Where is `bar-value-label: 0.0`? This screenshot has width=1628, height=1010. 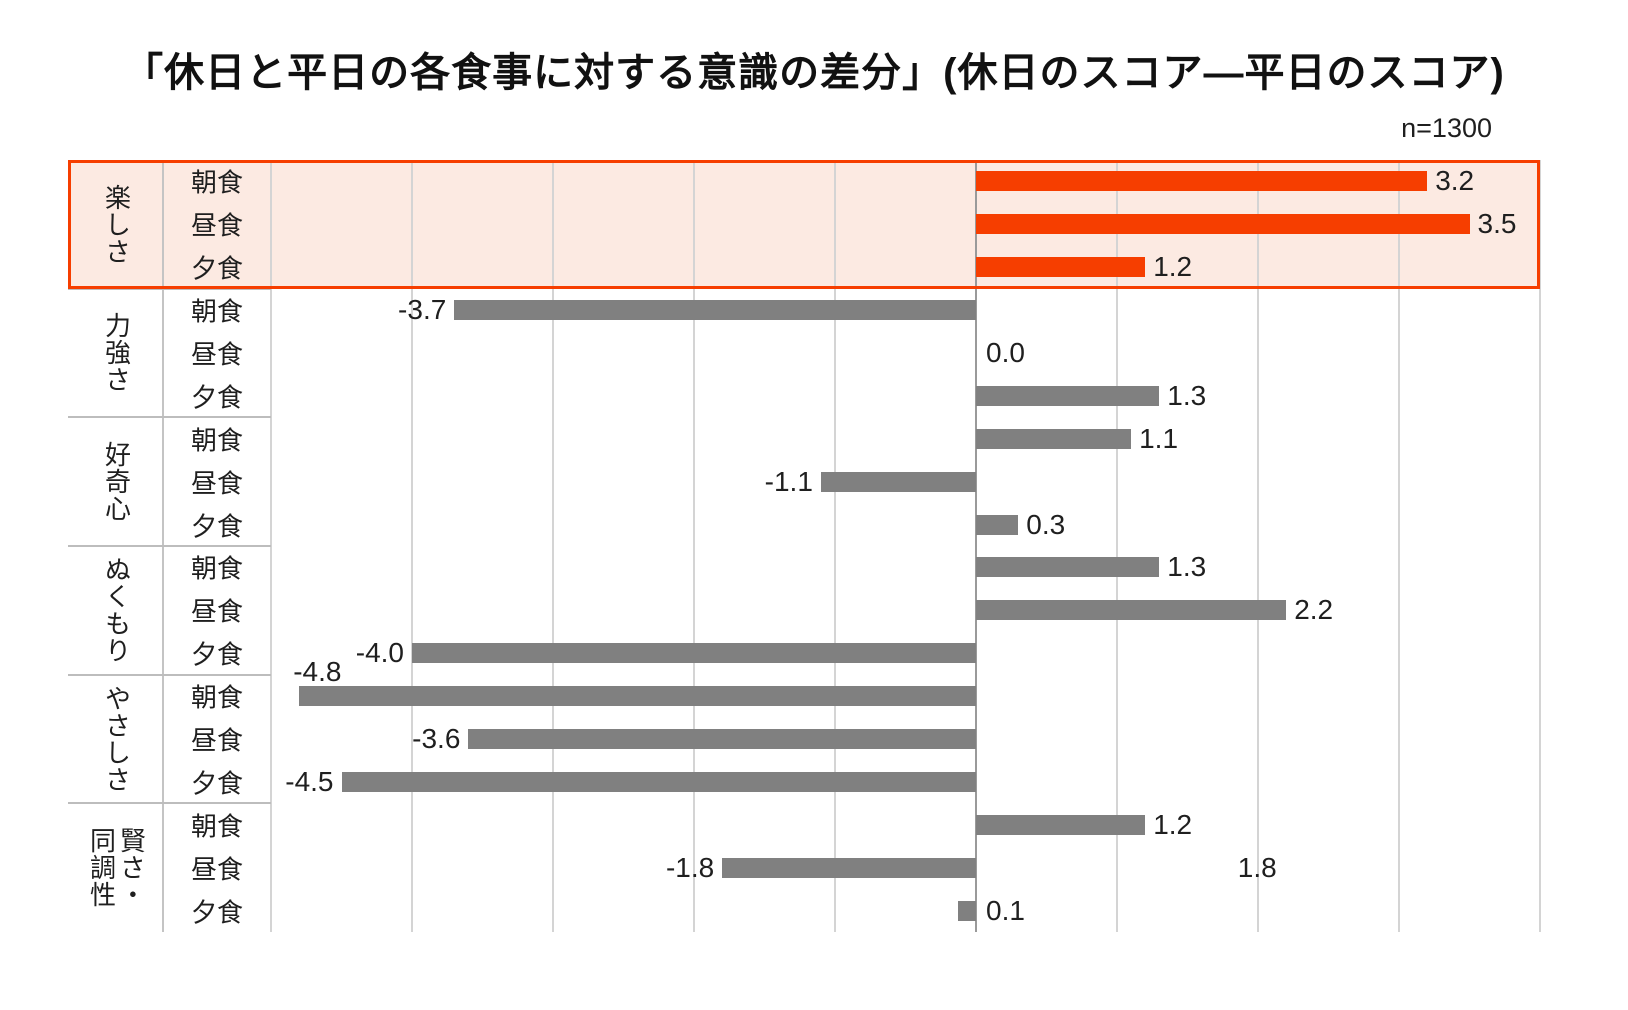 bar-value-label: 0.0 is located at coordinates (1005, 352).